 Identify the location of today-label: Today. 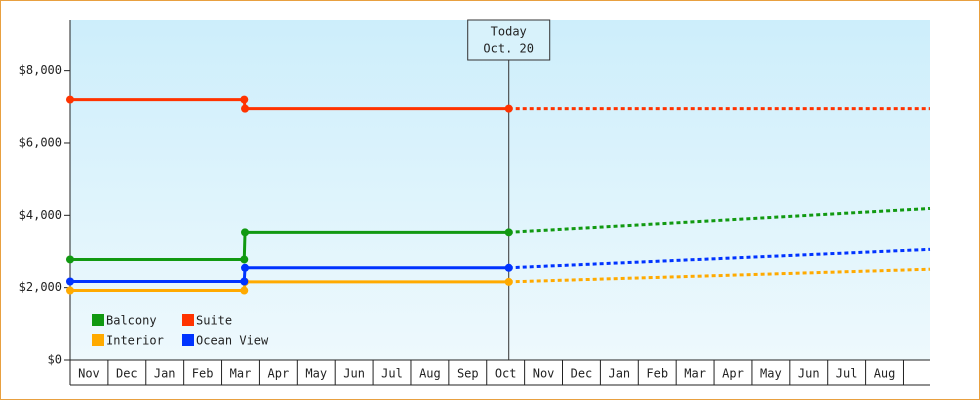
(509, 32).